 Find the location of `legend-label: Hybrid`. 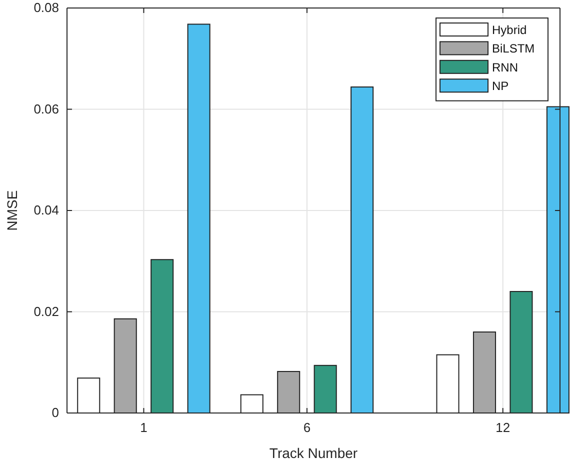

legend-label: Hybrid is located at coordinates (509, 30).